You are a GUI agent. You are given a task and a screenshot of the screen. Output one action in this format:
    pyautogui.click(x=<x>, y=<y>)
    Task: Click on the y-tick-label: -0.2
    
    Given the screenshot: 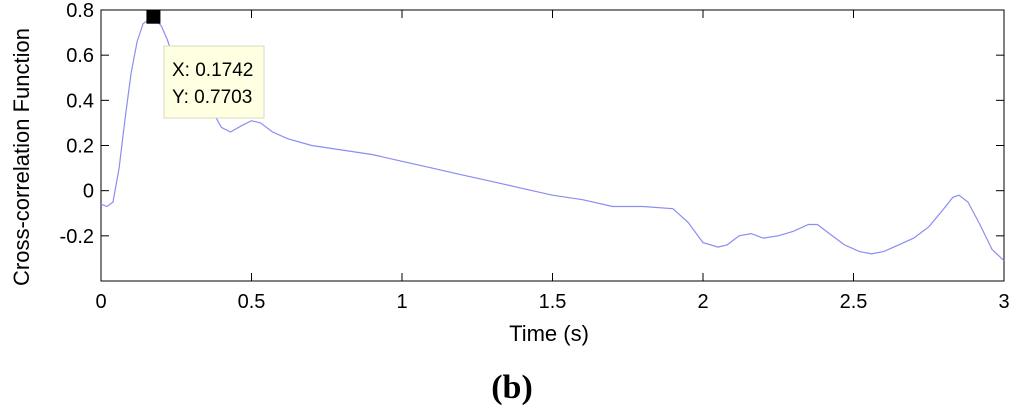 What is the action you would take?
    pyautogui.click(x=77, y=237)
    